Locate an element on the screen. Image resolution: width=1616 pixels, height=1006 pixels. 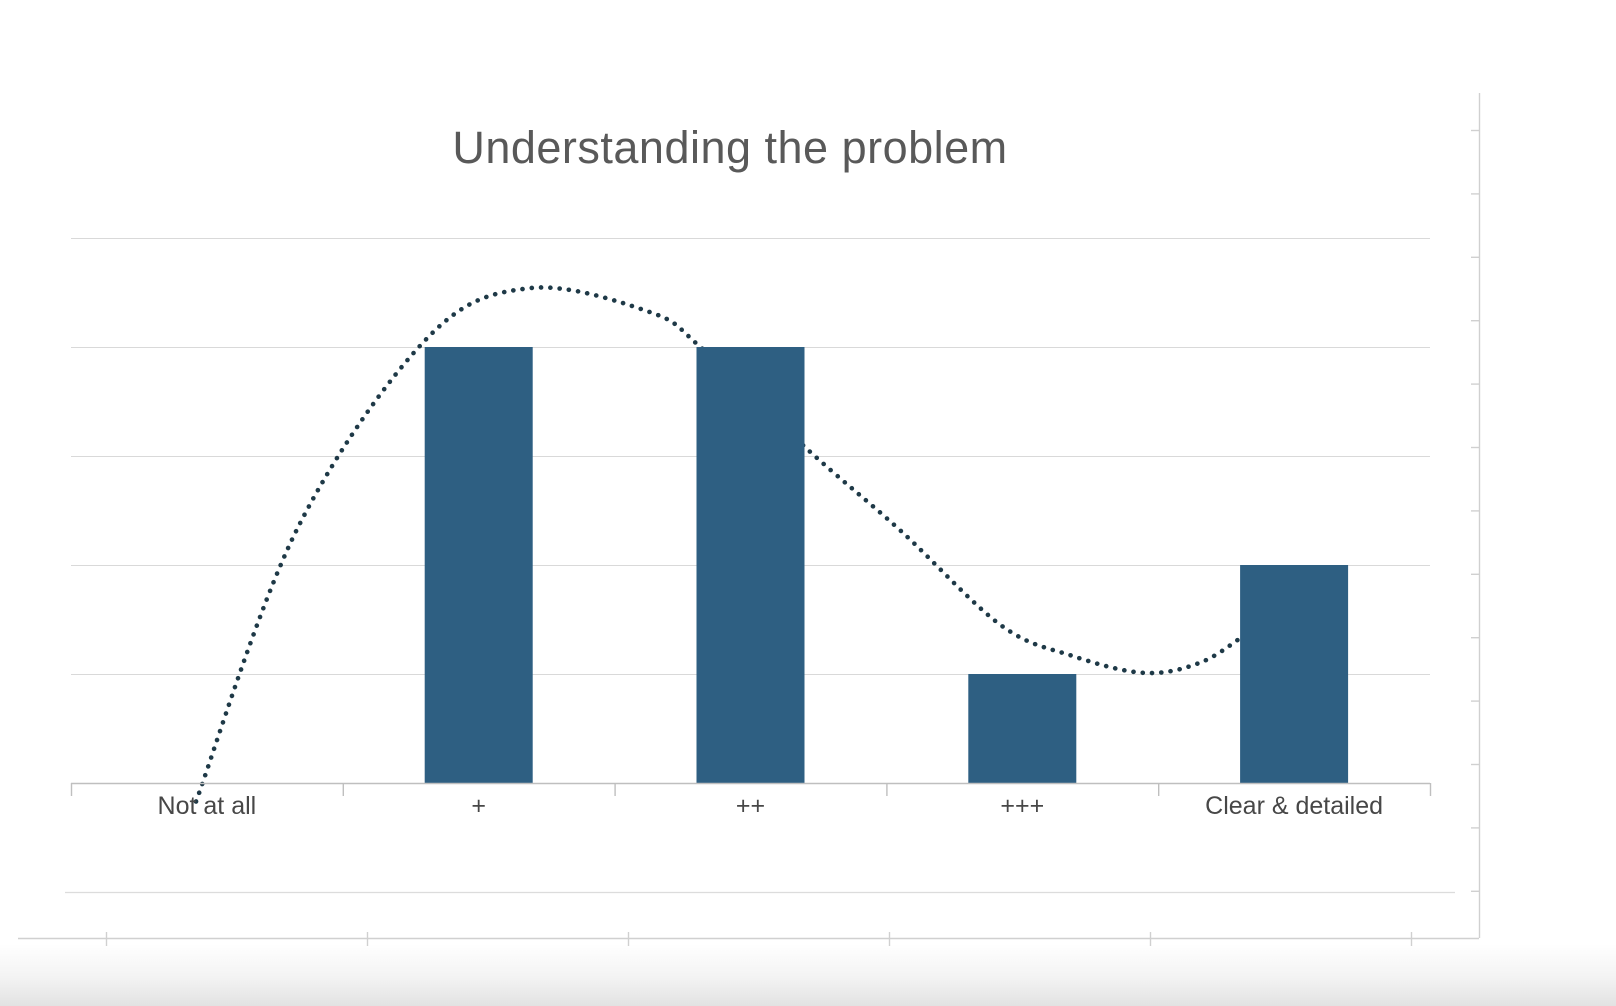
x-axis-label: ++ is located at coordinates (750, 806).